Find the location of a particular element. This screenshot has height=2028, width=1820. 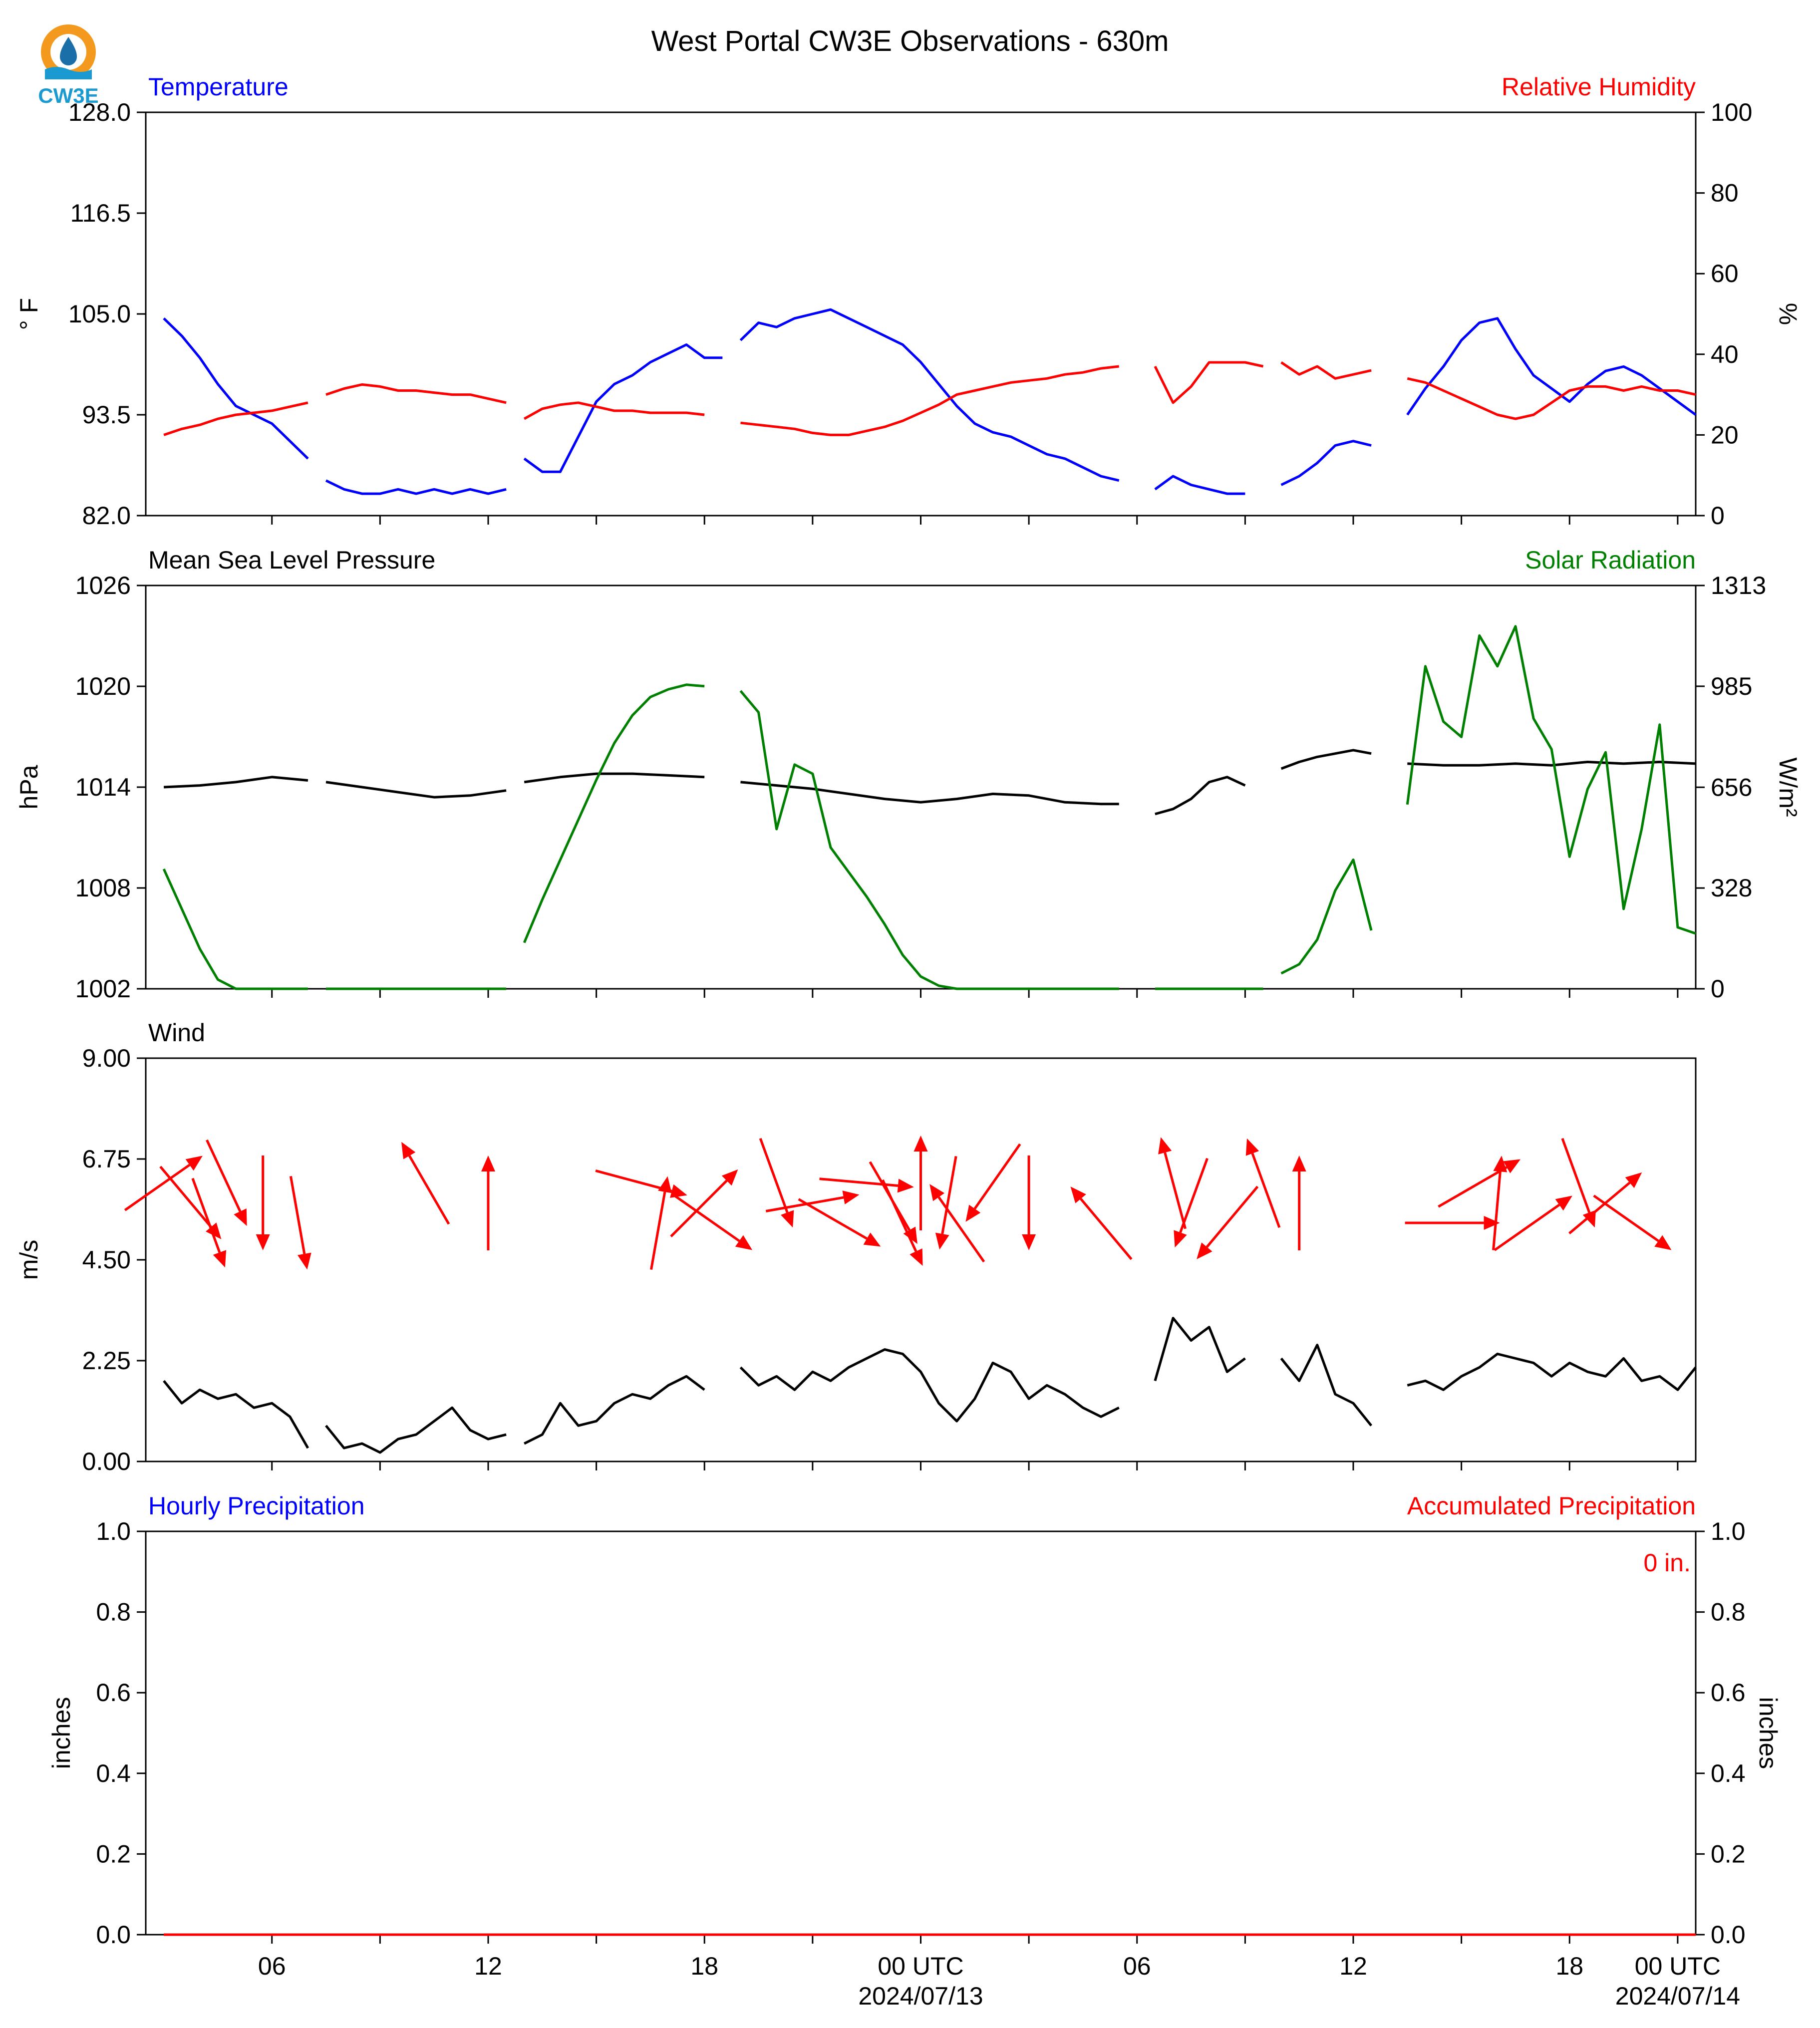

y-tick-label: 0.00 is located at coordinates (106, 1461).